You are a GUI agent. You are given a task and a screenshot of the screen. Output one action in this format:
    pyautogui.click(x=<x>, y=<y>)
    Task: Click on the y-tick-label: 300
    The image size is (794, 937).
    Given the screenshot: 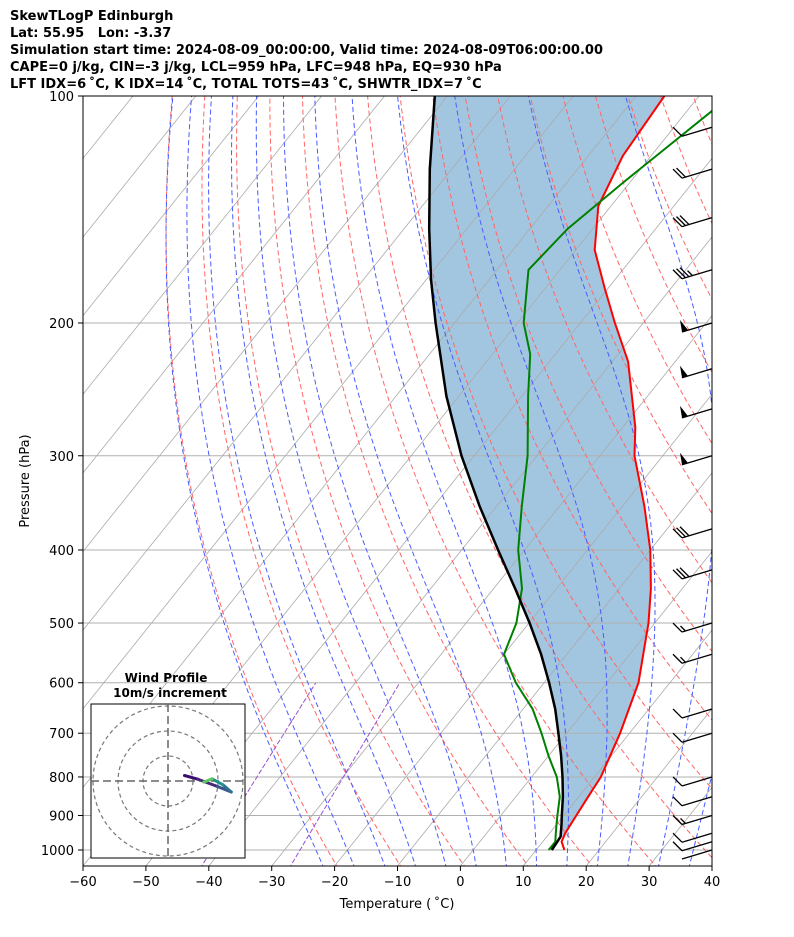 What is the action you would take?
    pyautogui.click(x=61, y=457)
    